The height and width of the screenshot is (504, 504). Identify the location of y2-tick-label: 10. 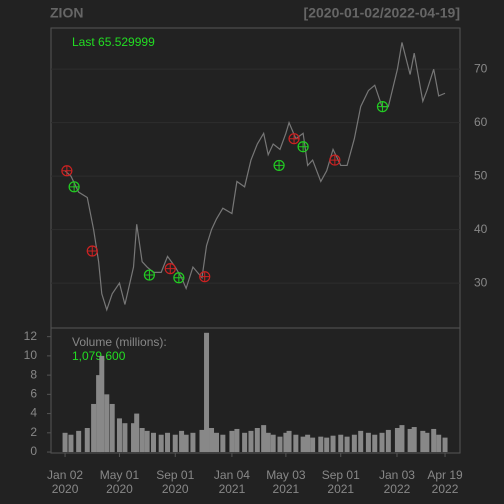
(31, 355).